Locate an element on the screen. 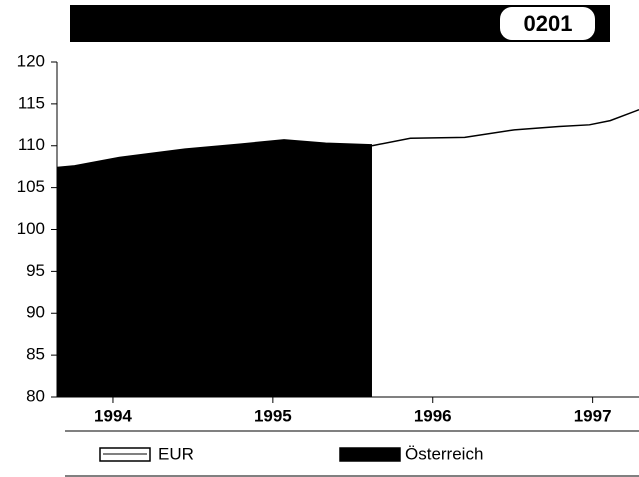  legend-label: EUR is located at coordinates (176, 453).